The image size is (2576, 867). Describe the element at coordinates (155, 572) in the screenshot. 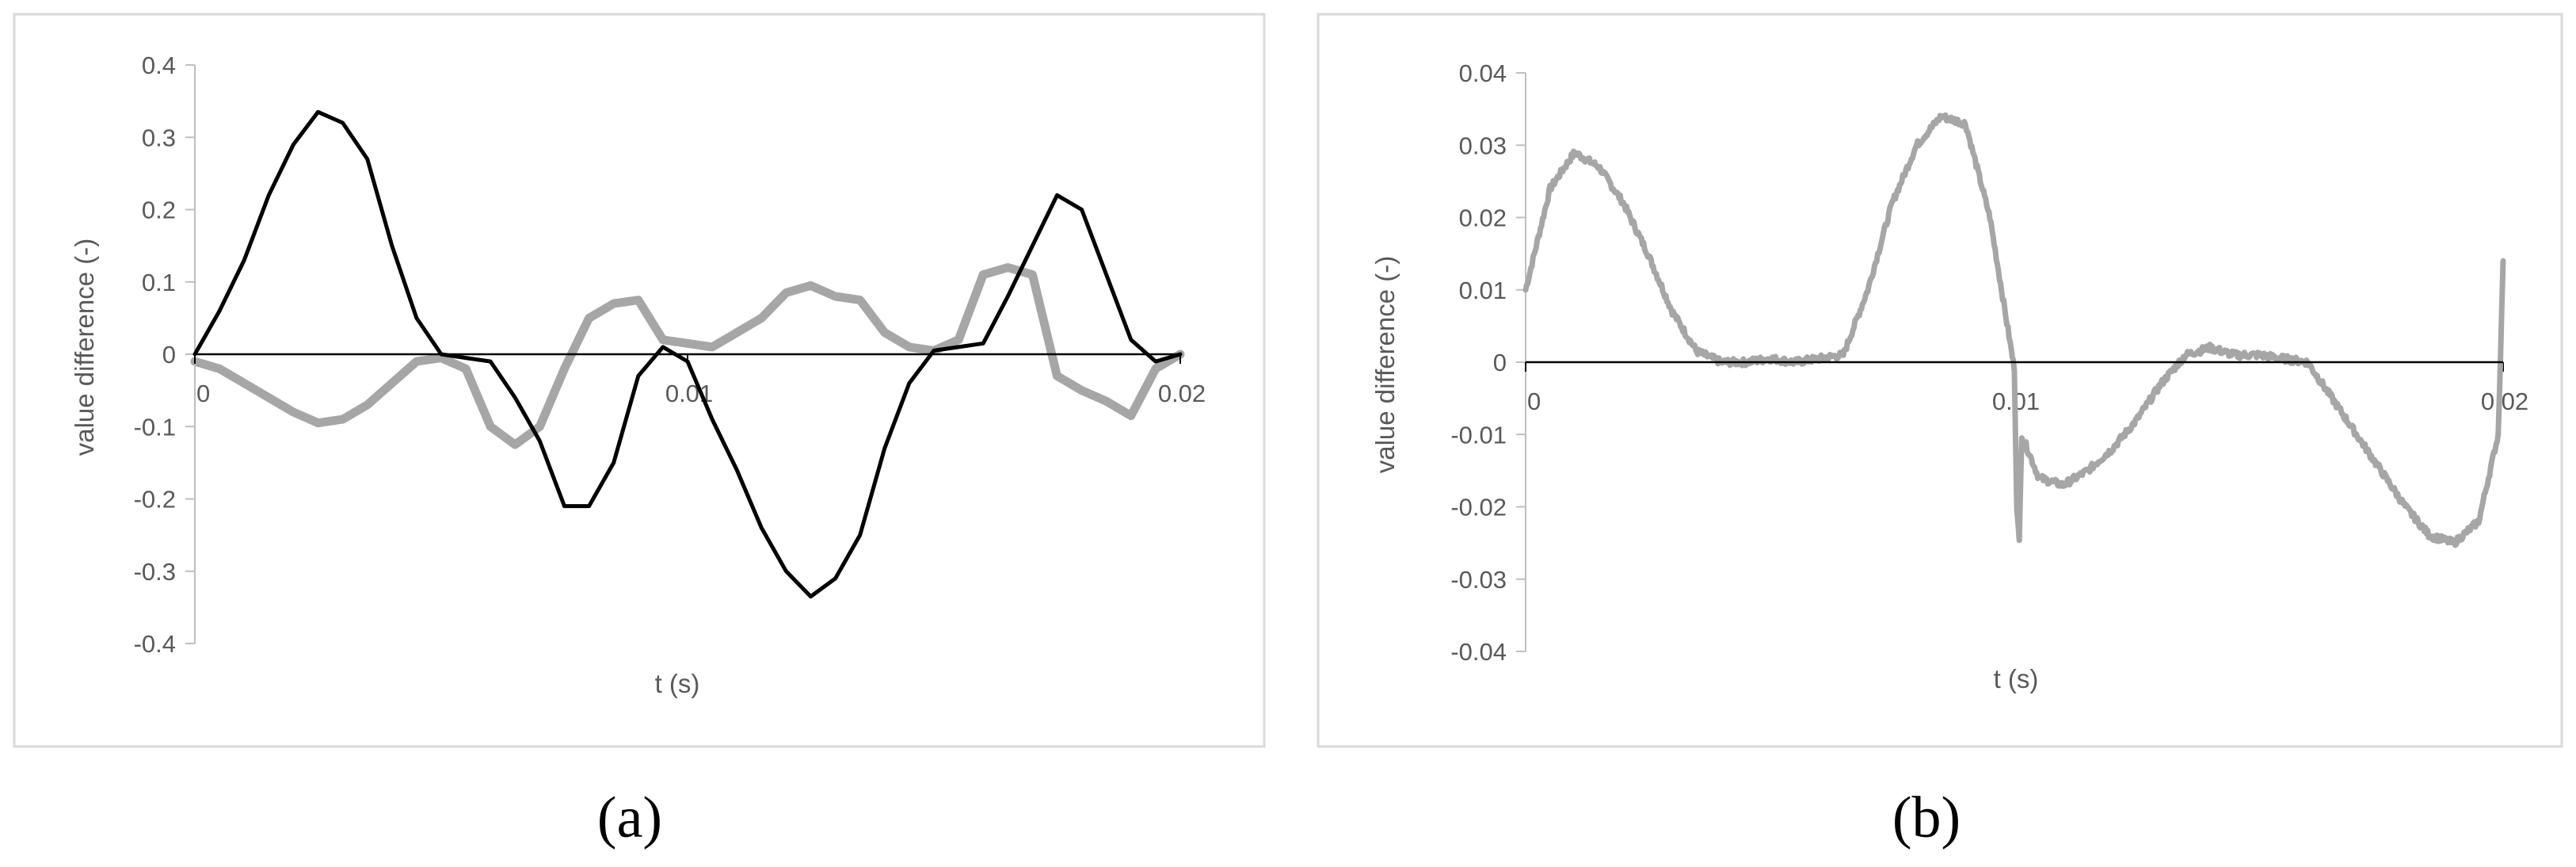

I see `y-tick-label: -0.3` at that location.